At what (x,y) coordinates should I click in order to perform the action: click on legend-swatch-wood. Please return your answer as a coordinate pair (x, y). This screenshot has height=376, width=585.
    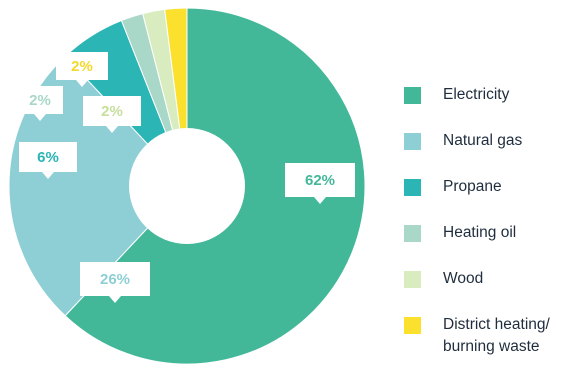
    Looking at the image, I should click on (412, 279).